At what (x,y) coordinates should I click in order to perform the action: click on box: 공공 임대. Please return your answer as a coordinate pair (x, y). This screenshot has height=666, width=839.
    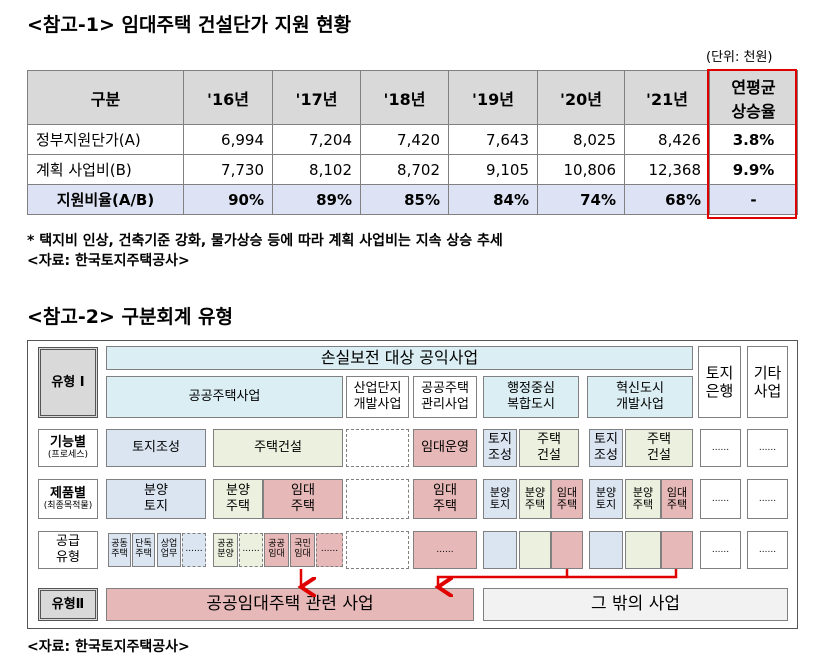
    Looking at the image, I should click on (276, 550).